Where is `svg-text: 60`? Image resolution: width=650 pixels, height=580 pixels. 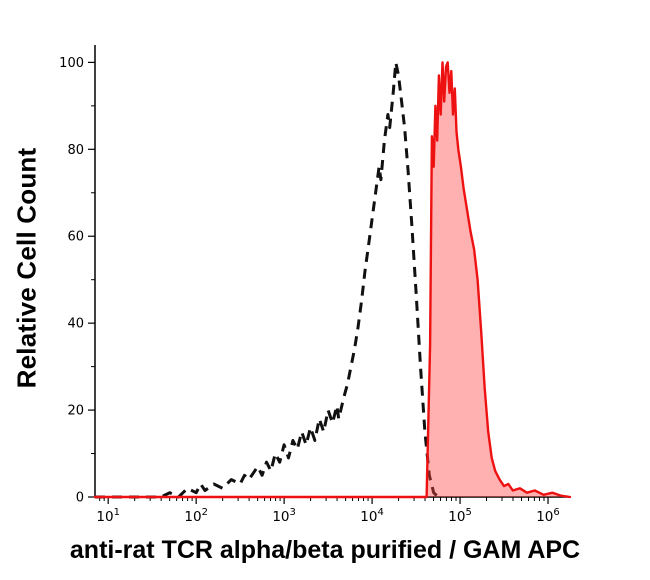 svg-text: 60 is located at coordinates (75, 237).